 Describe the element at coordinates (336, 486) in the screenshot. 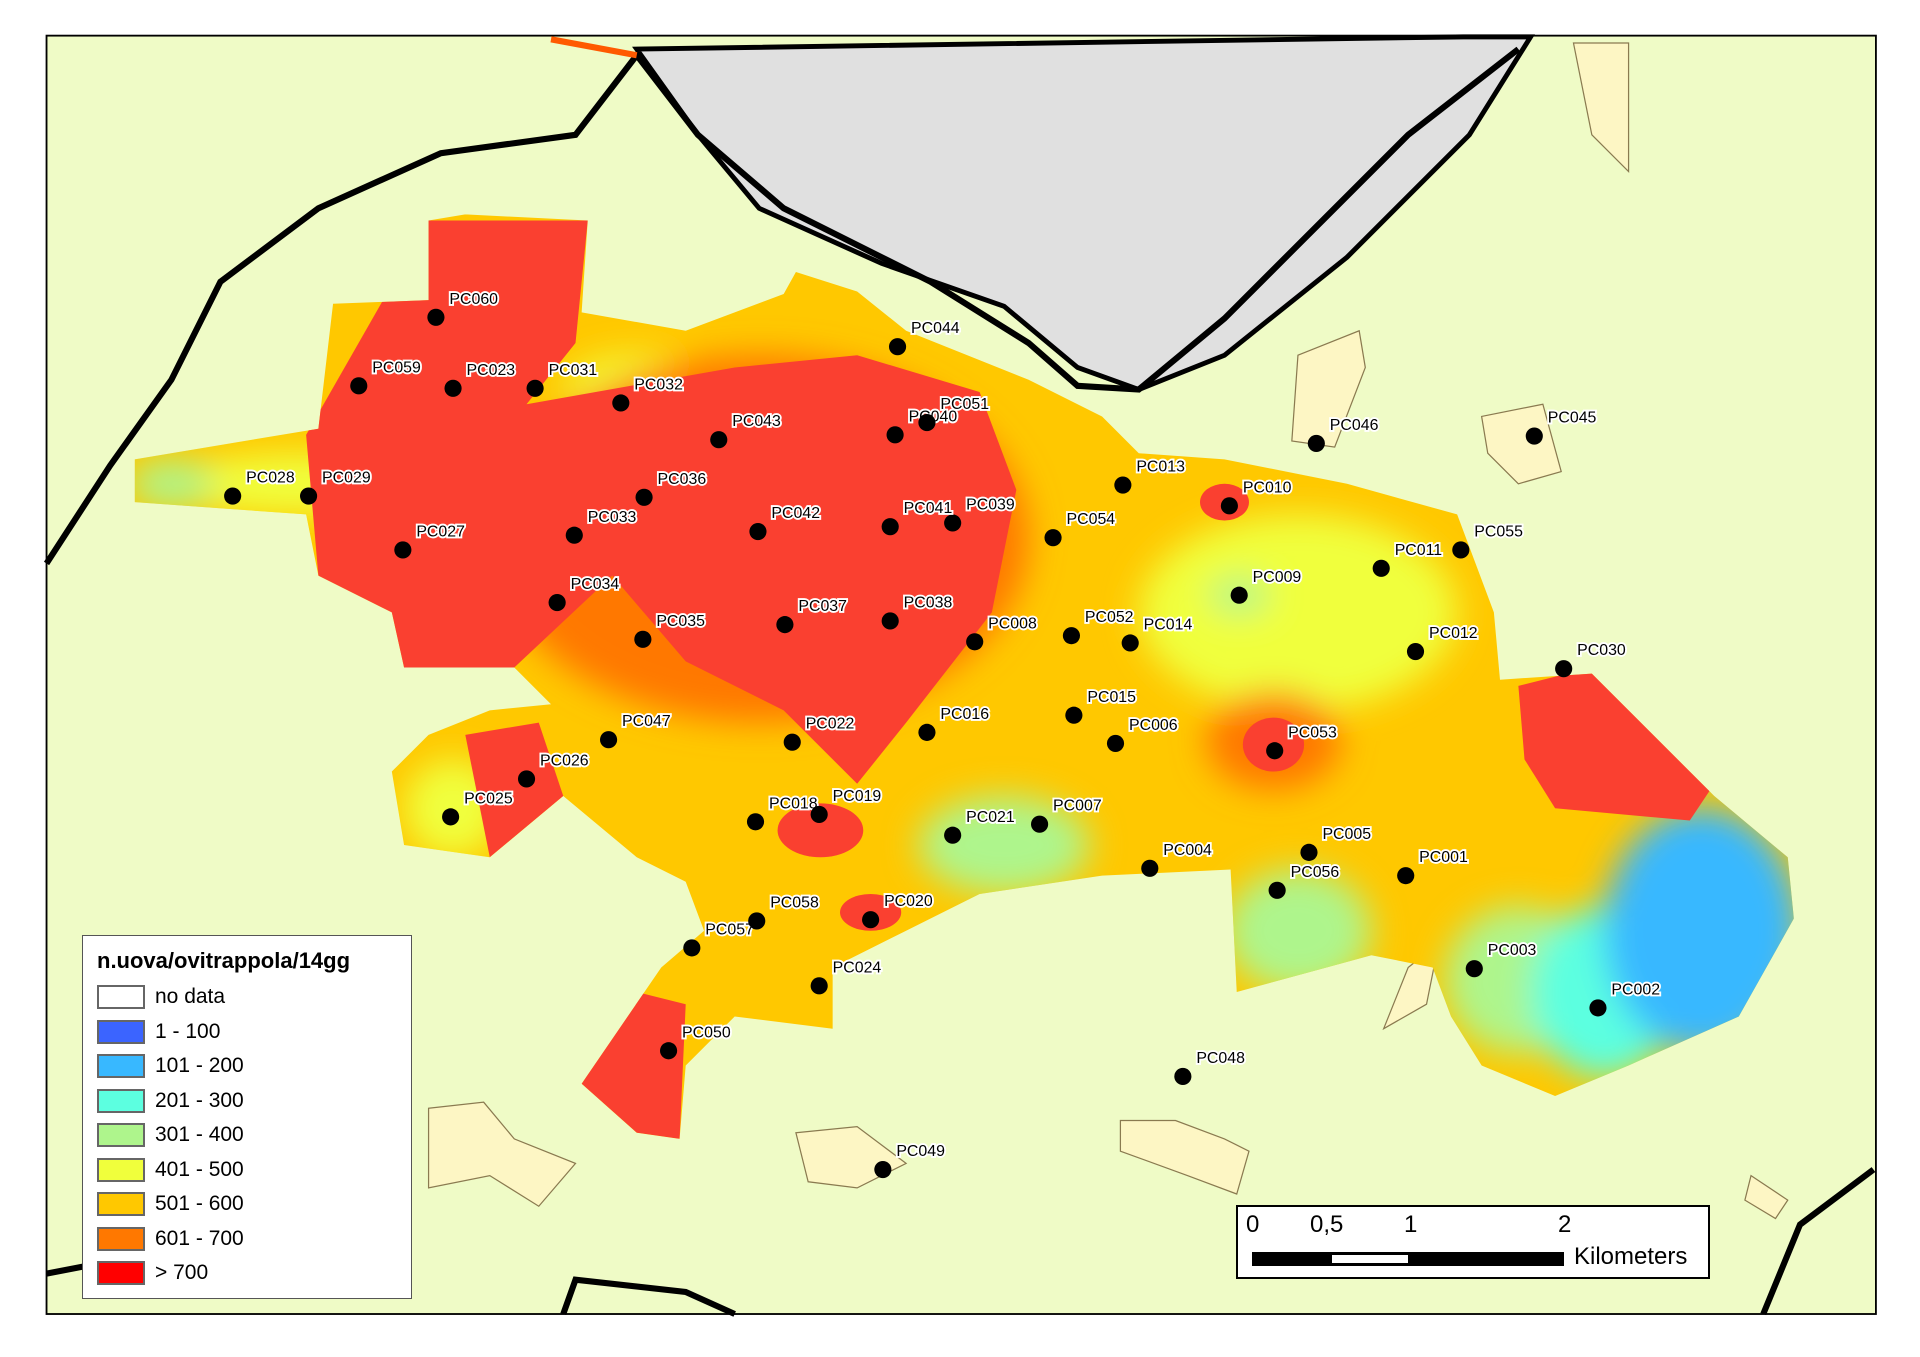

I see `trap-pc029: PC029` at that location.